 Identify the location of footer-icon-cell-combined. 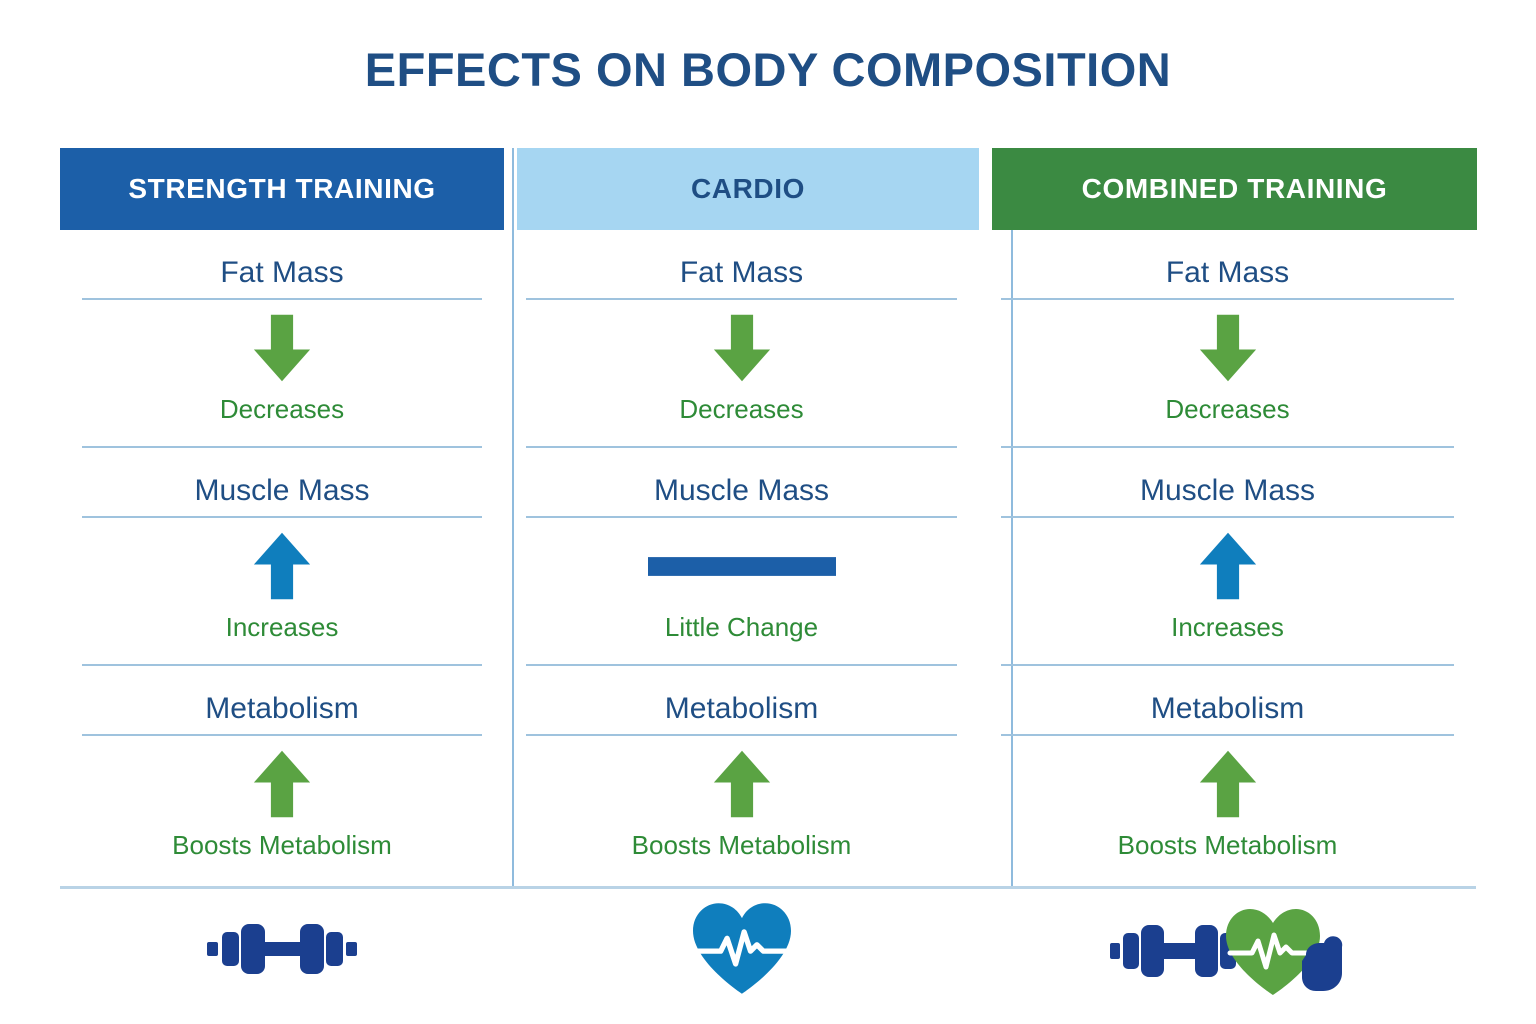
(1227, 949).